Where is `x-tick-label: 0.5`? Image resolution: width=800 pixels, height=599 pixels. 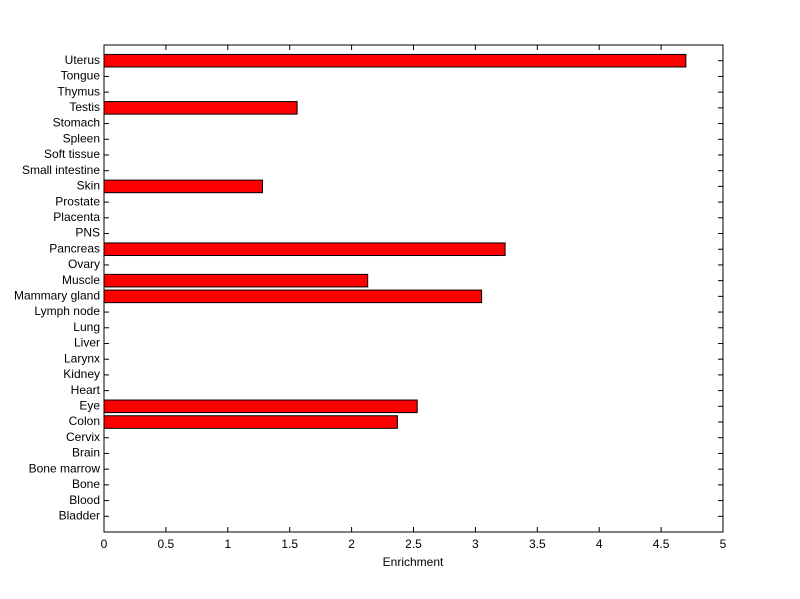 x-tick-label: 0.5 is located at coordinates (166, 544).